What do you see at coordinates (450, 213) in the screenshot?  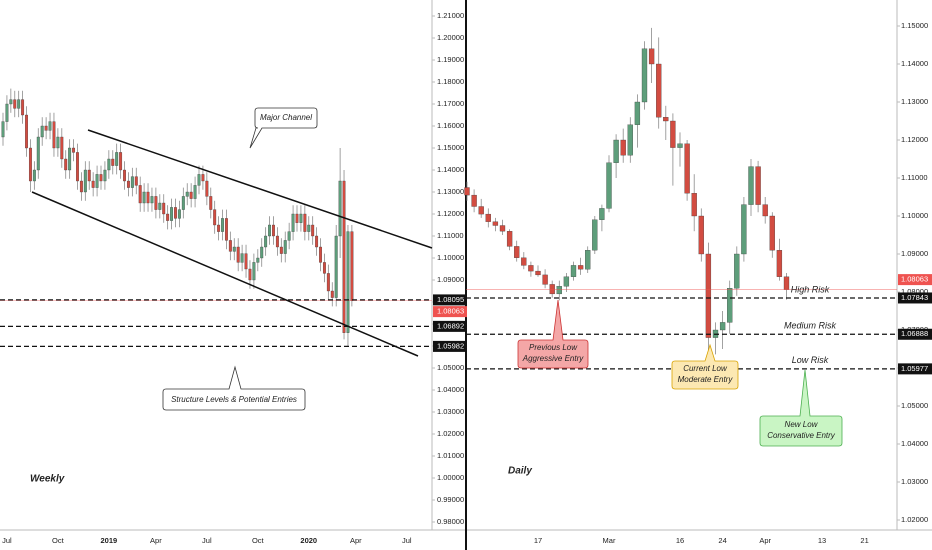 I see `y-tick-label: 1.12000` at bounding box center [450, 213].